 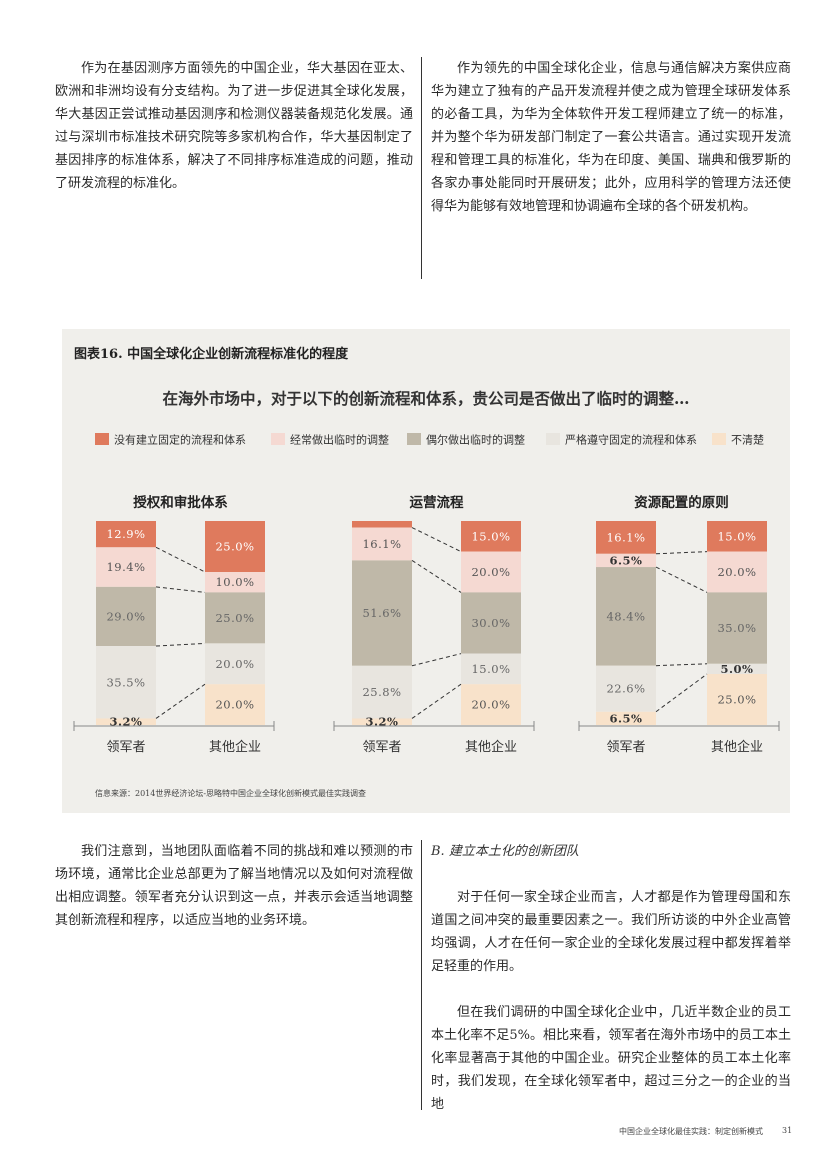 I want to click on bar-label-p2-b0-s3: 22.6%, so click(x=625, y=689).